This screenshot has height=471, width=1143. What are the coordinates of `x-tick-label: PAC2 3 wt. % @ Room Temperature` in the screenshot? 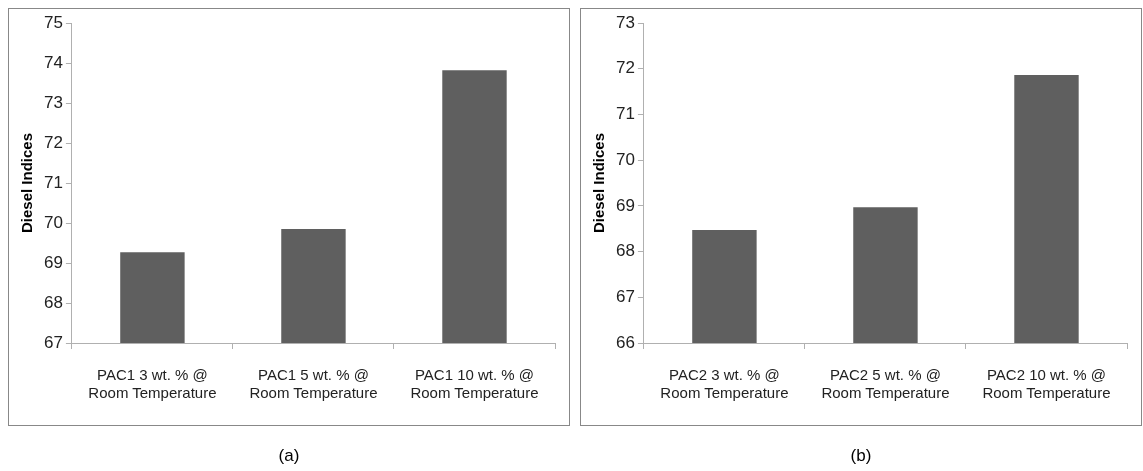 It's located at (724, 384).